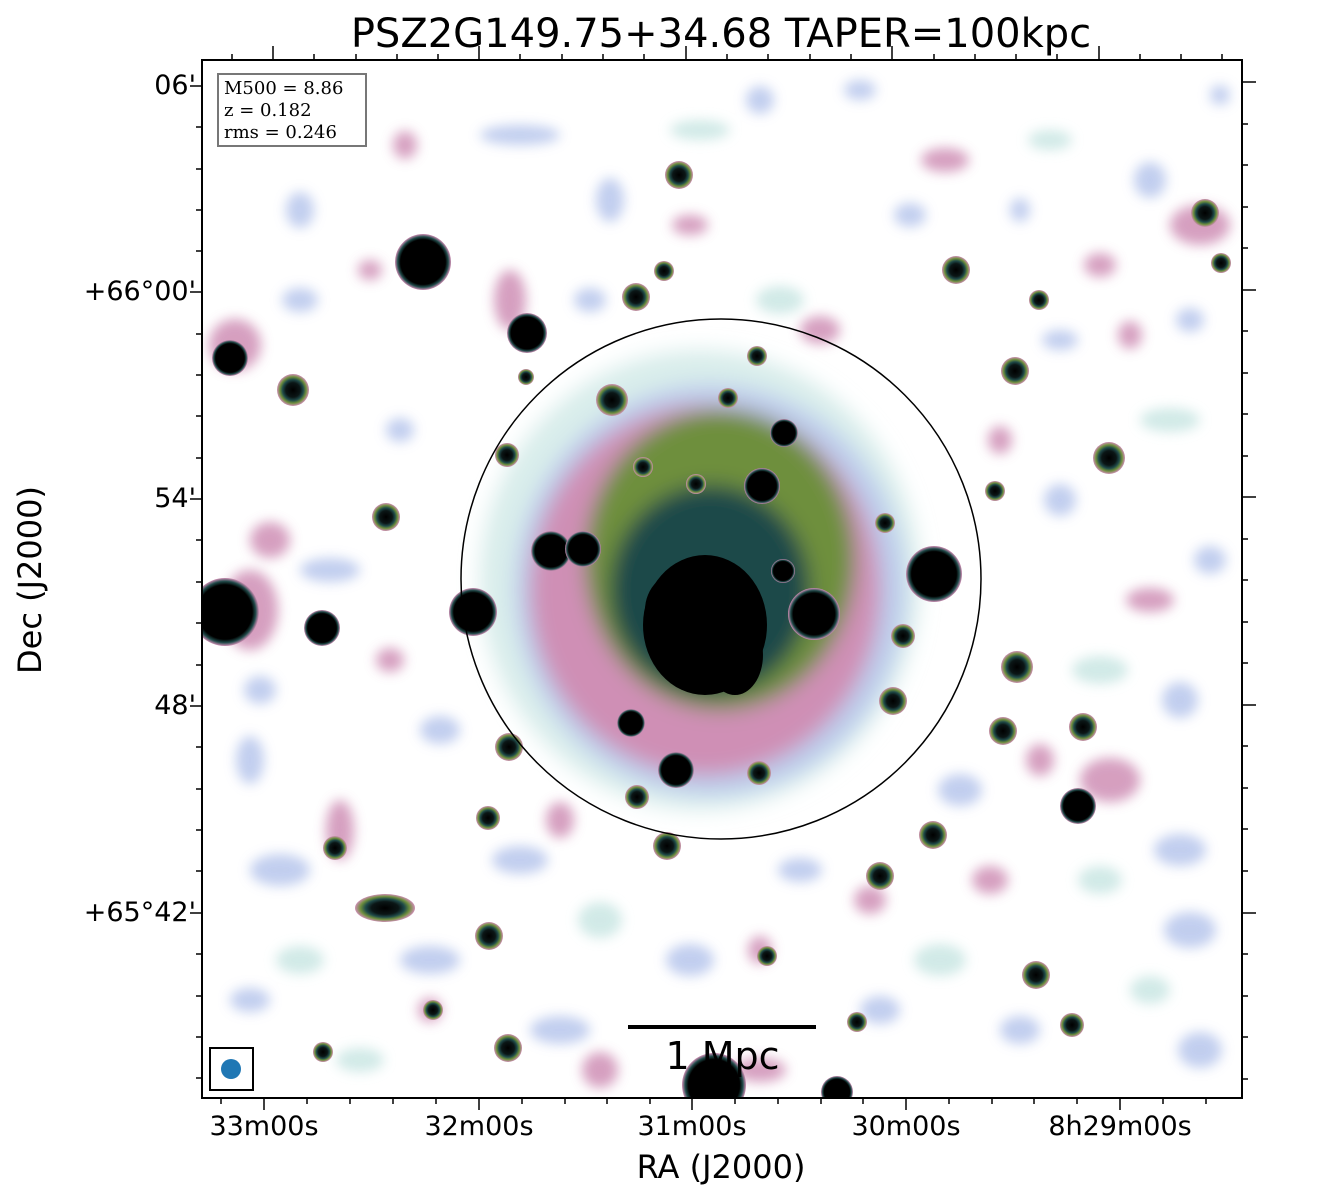  Describe the element at coordinates (284, 88) in the screenshot. I see `info-mass: M500 = 8.86` at that location.